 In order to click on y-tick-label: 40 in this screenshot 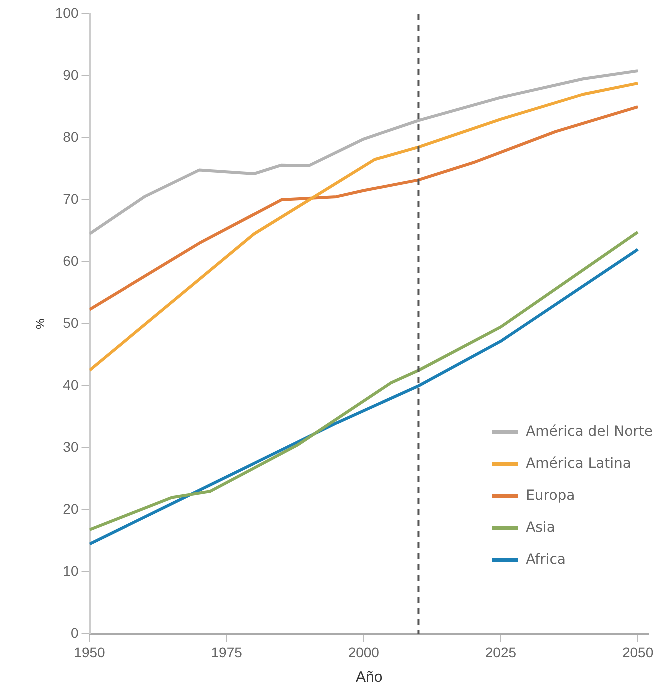, I will do `click(71, 384)`.